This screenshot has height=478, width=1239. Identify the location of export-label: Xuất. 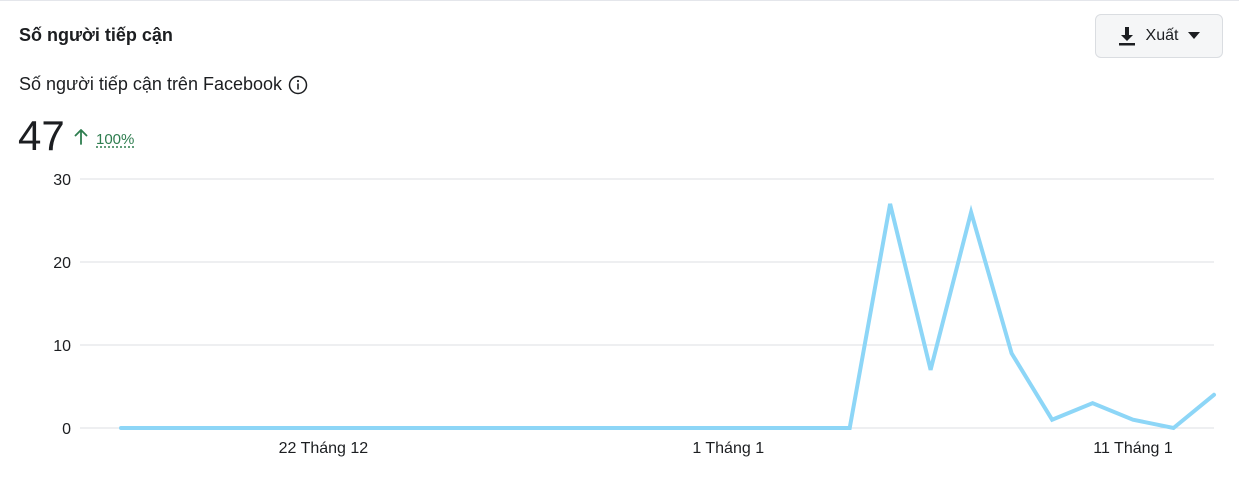
(1162, 35).